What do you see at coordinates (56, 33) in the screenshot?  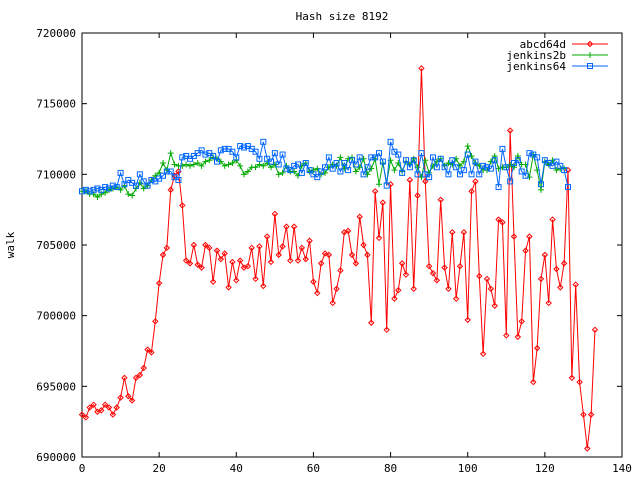 I see `y-tick-label: 720000` at bounding box center [56, 33].